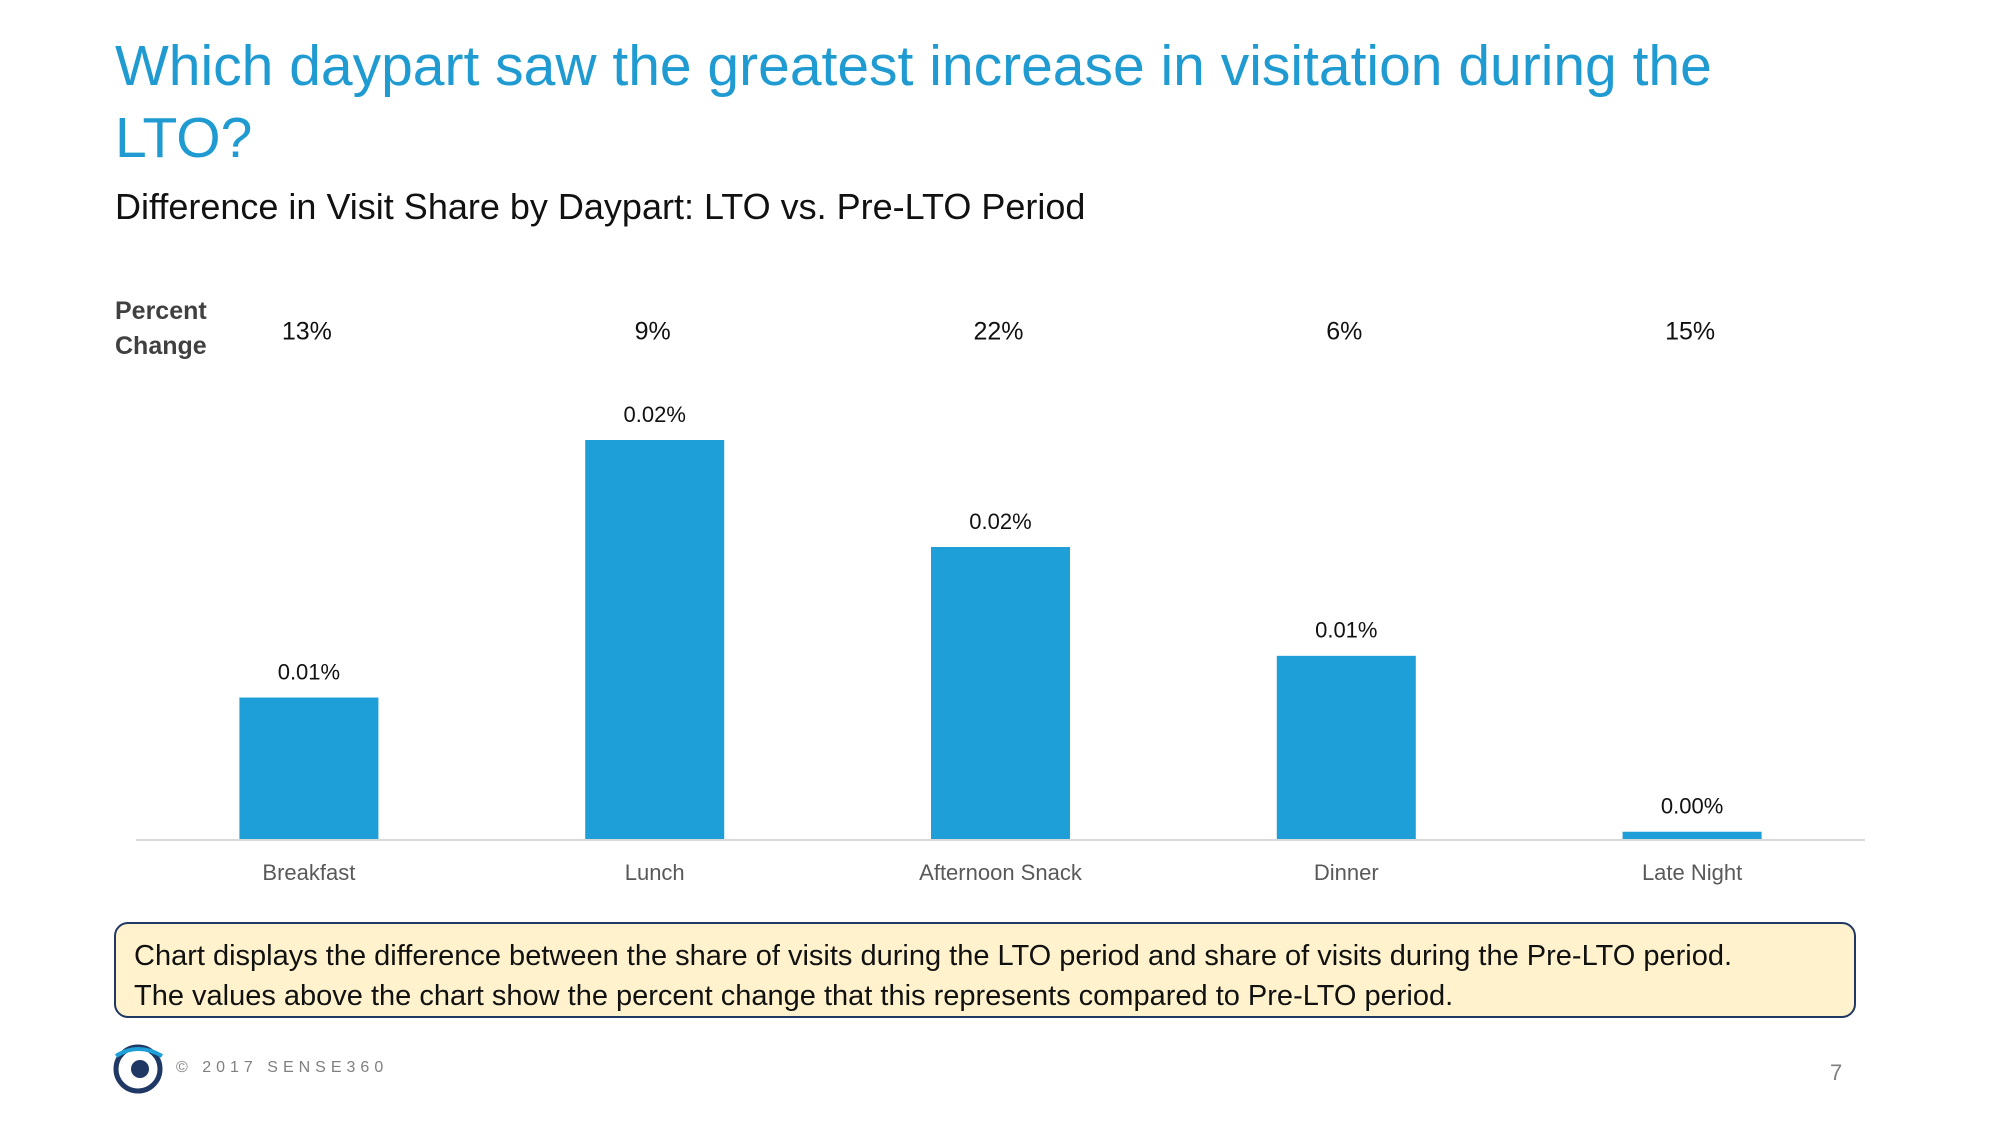 The height and width of the screenshot is (1125, 2000). Describe the element at coordinates (282, 1067) in the screenshot. I see `copyright: © 2017 SENSE360` at that location.